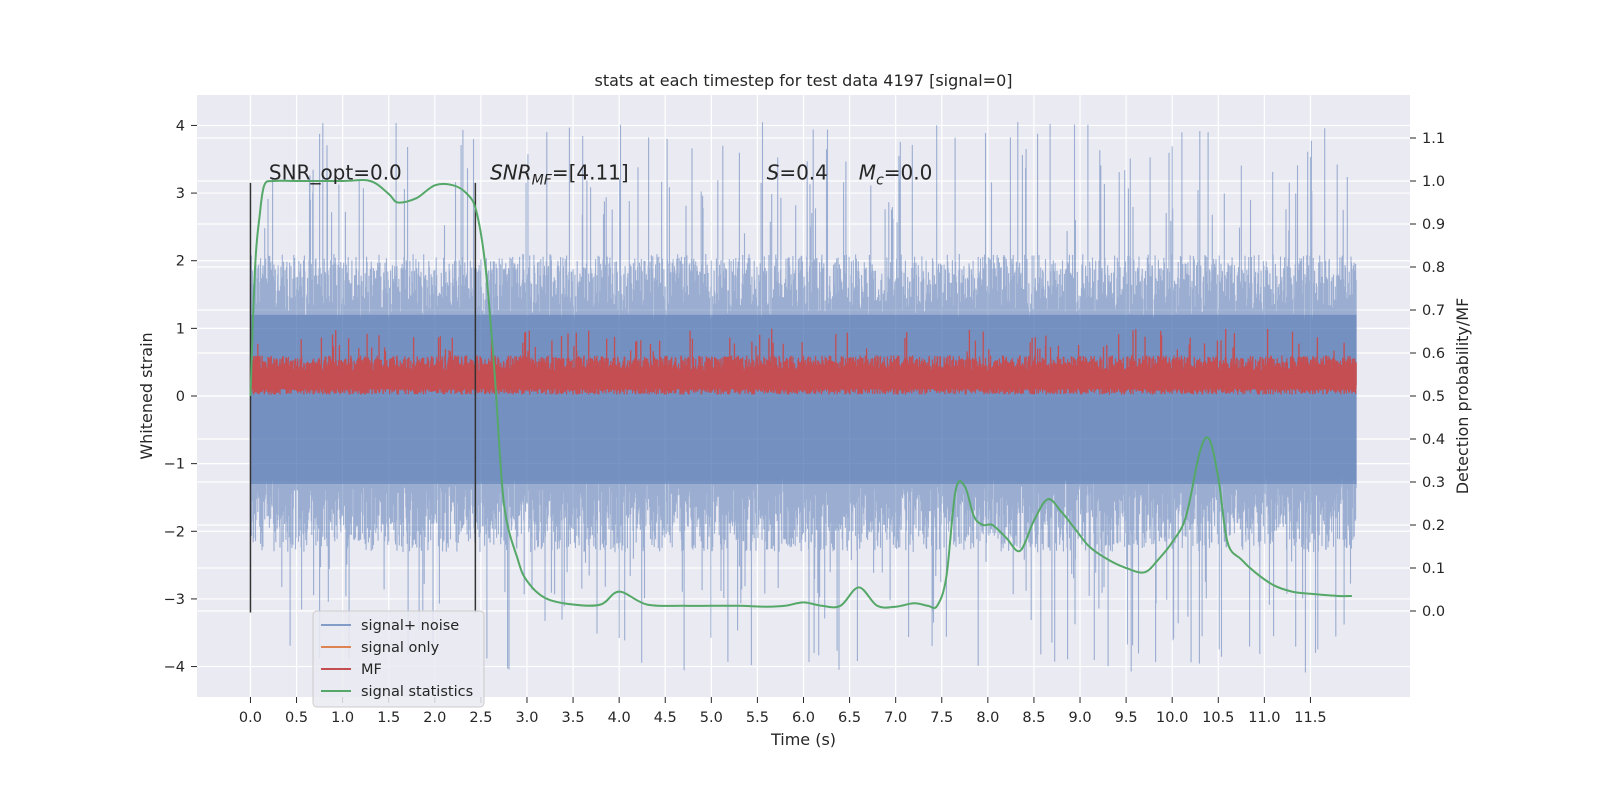  I want to click on x-tick-label: 7.5, so click(941, 718).